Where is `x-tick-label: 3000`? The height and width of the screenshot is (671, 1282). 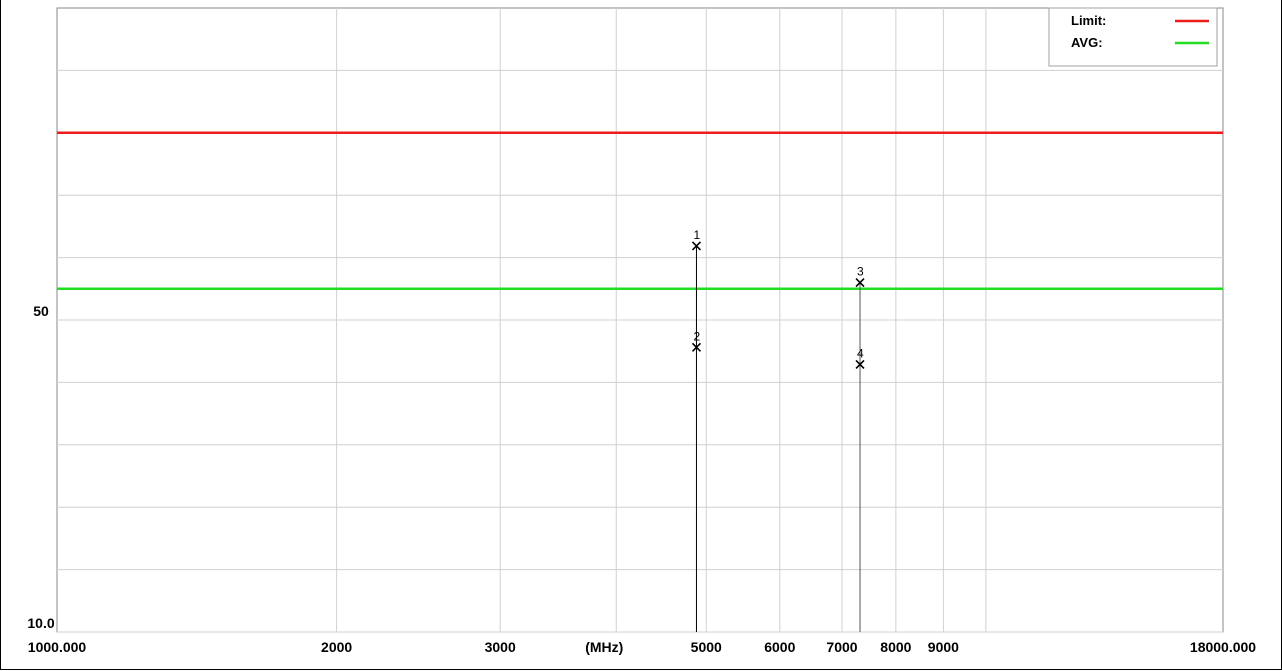 x-tick-label: 3000 is located at coordinates (500, 647).